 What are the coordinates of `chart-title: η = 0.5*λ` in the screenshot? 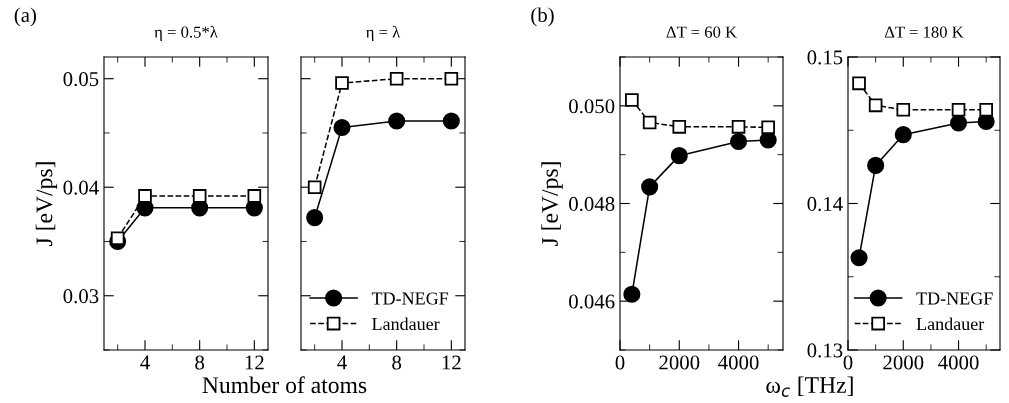 It's located at (186, 33).